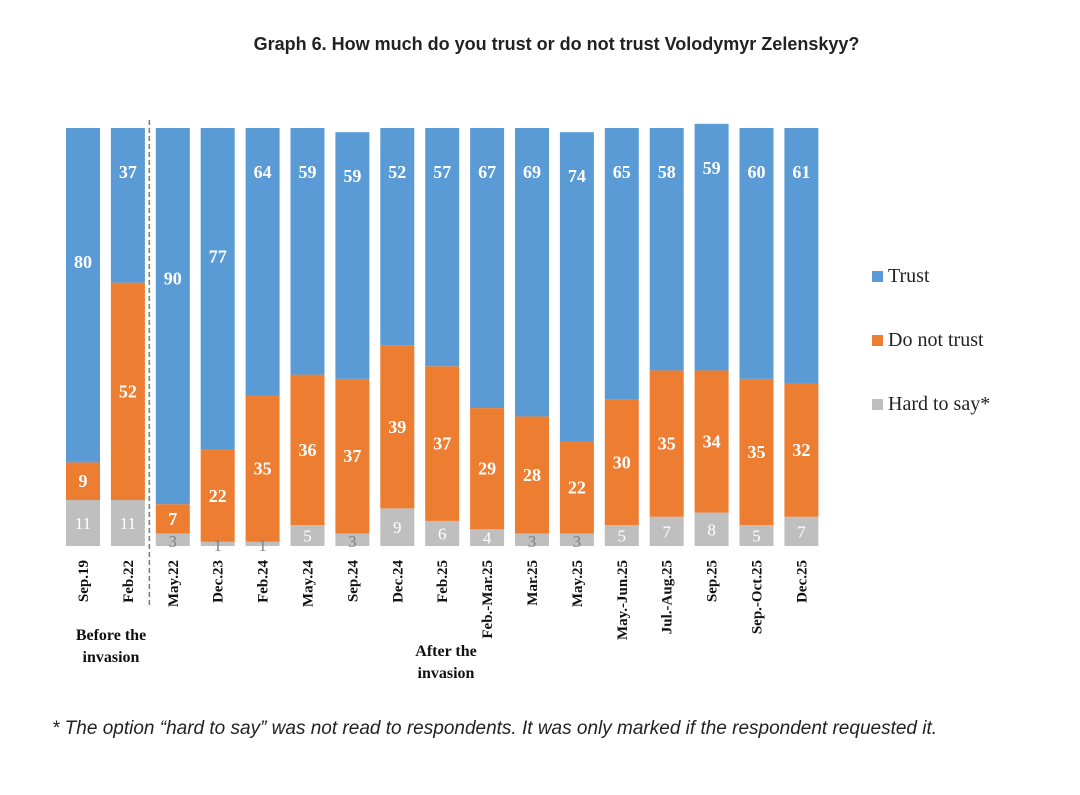 The width and height of the screenshot is (1080, 795). I want to click on value-label-trust-10: 69, so click(532, 172).